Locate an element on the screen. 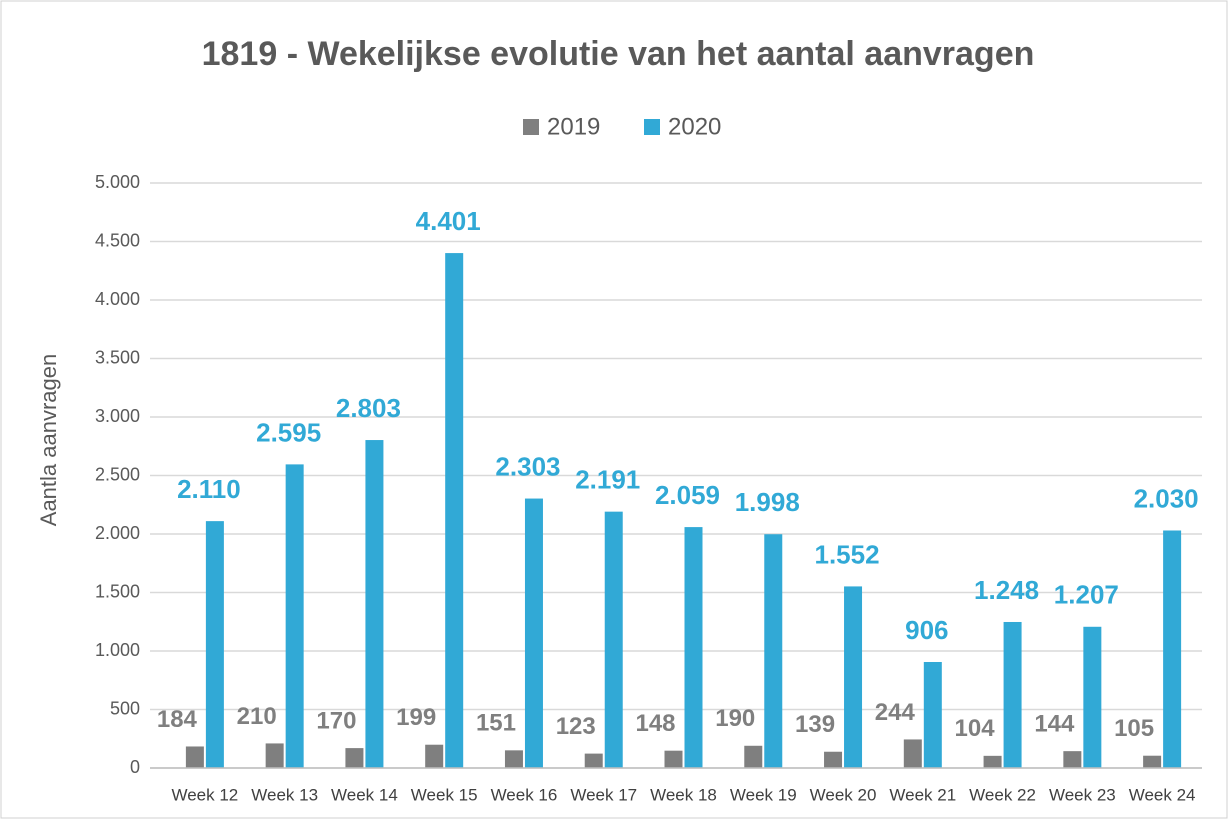 This screenshot has height=819, width=1228. y-tick-label: 500 is located at coordinates (125, 708).